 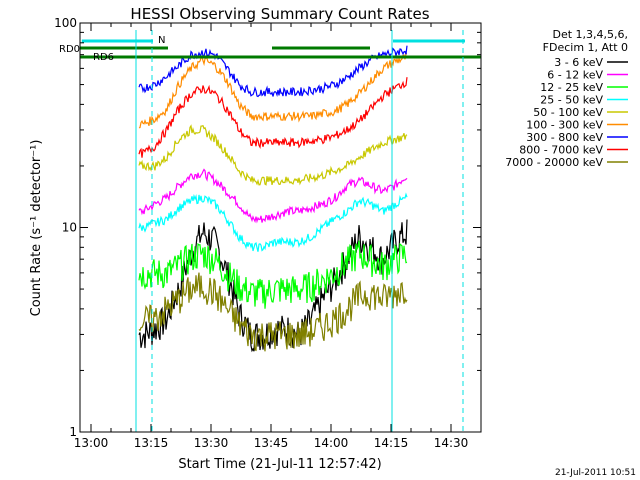 I want to click on y-axis-label: Count Rate (s⁻¹ detector⁻¹), so click(x=36, y=228).